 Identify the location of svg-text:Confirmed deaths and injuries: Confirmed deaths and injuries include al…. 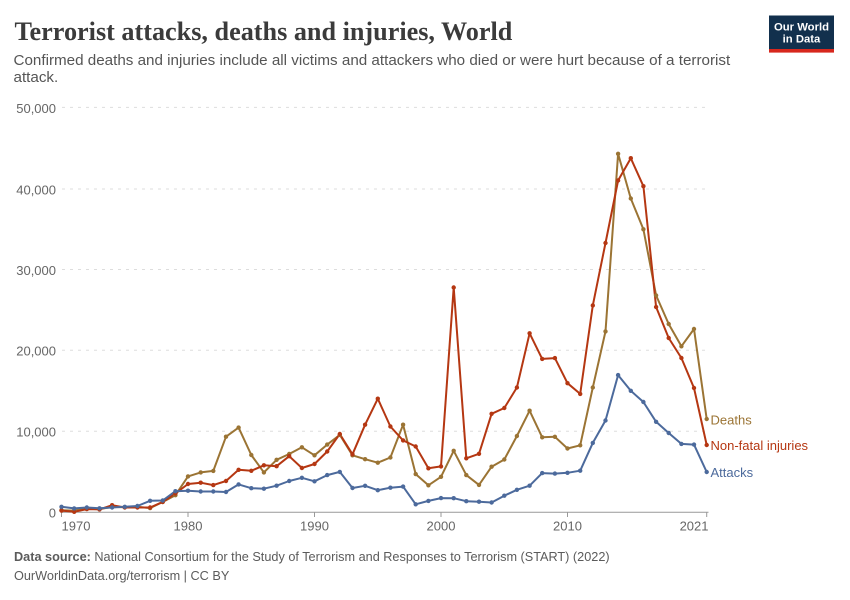
(372, 60).